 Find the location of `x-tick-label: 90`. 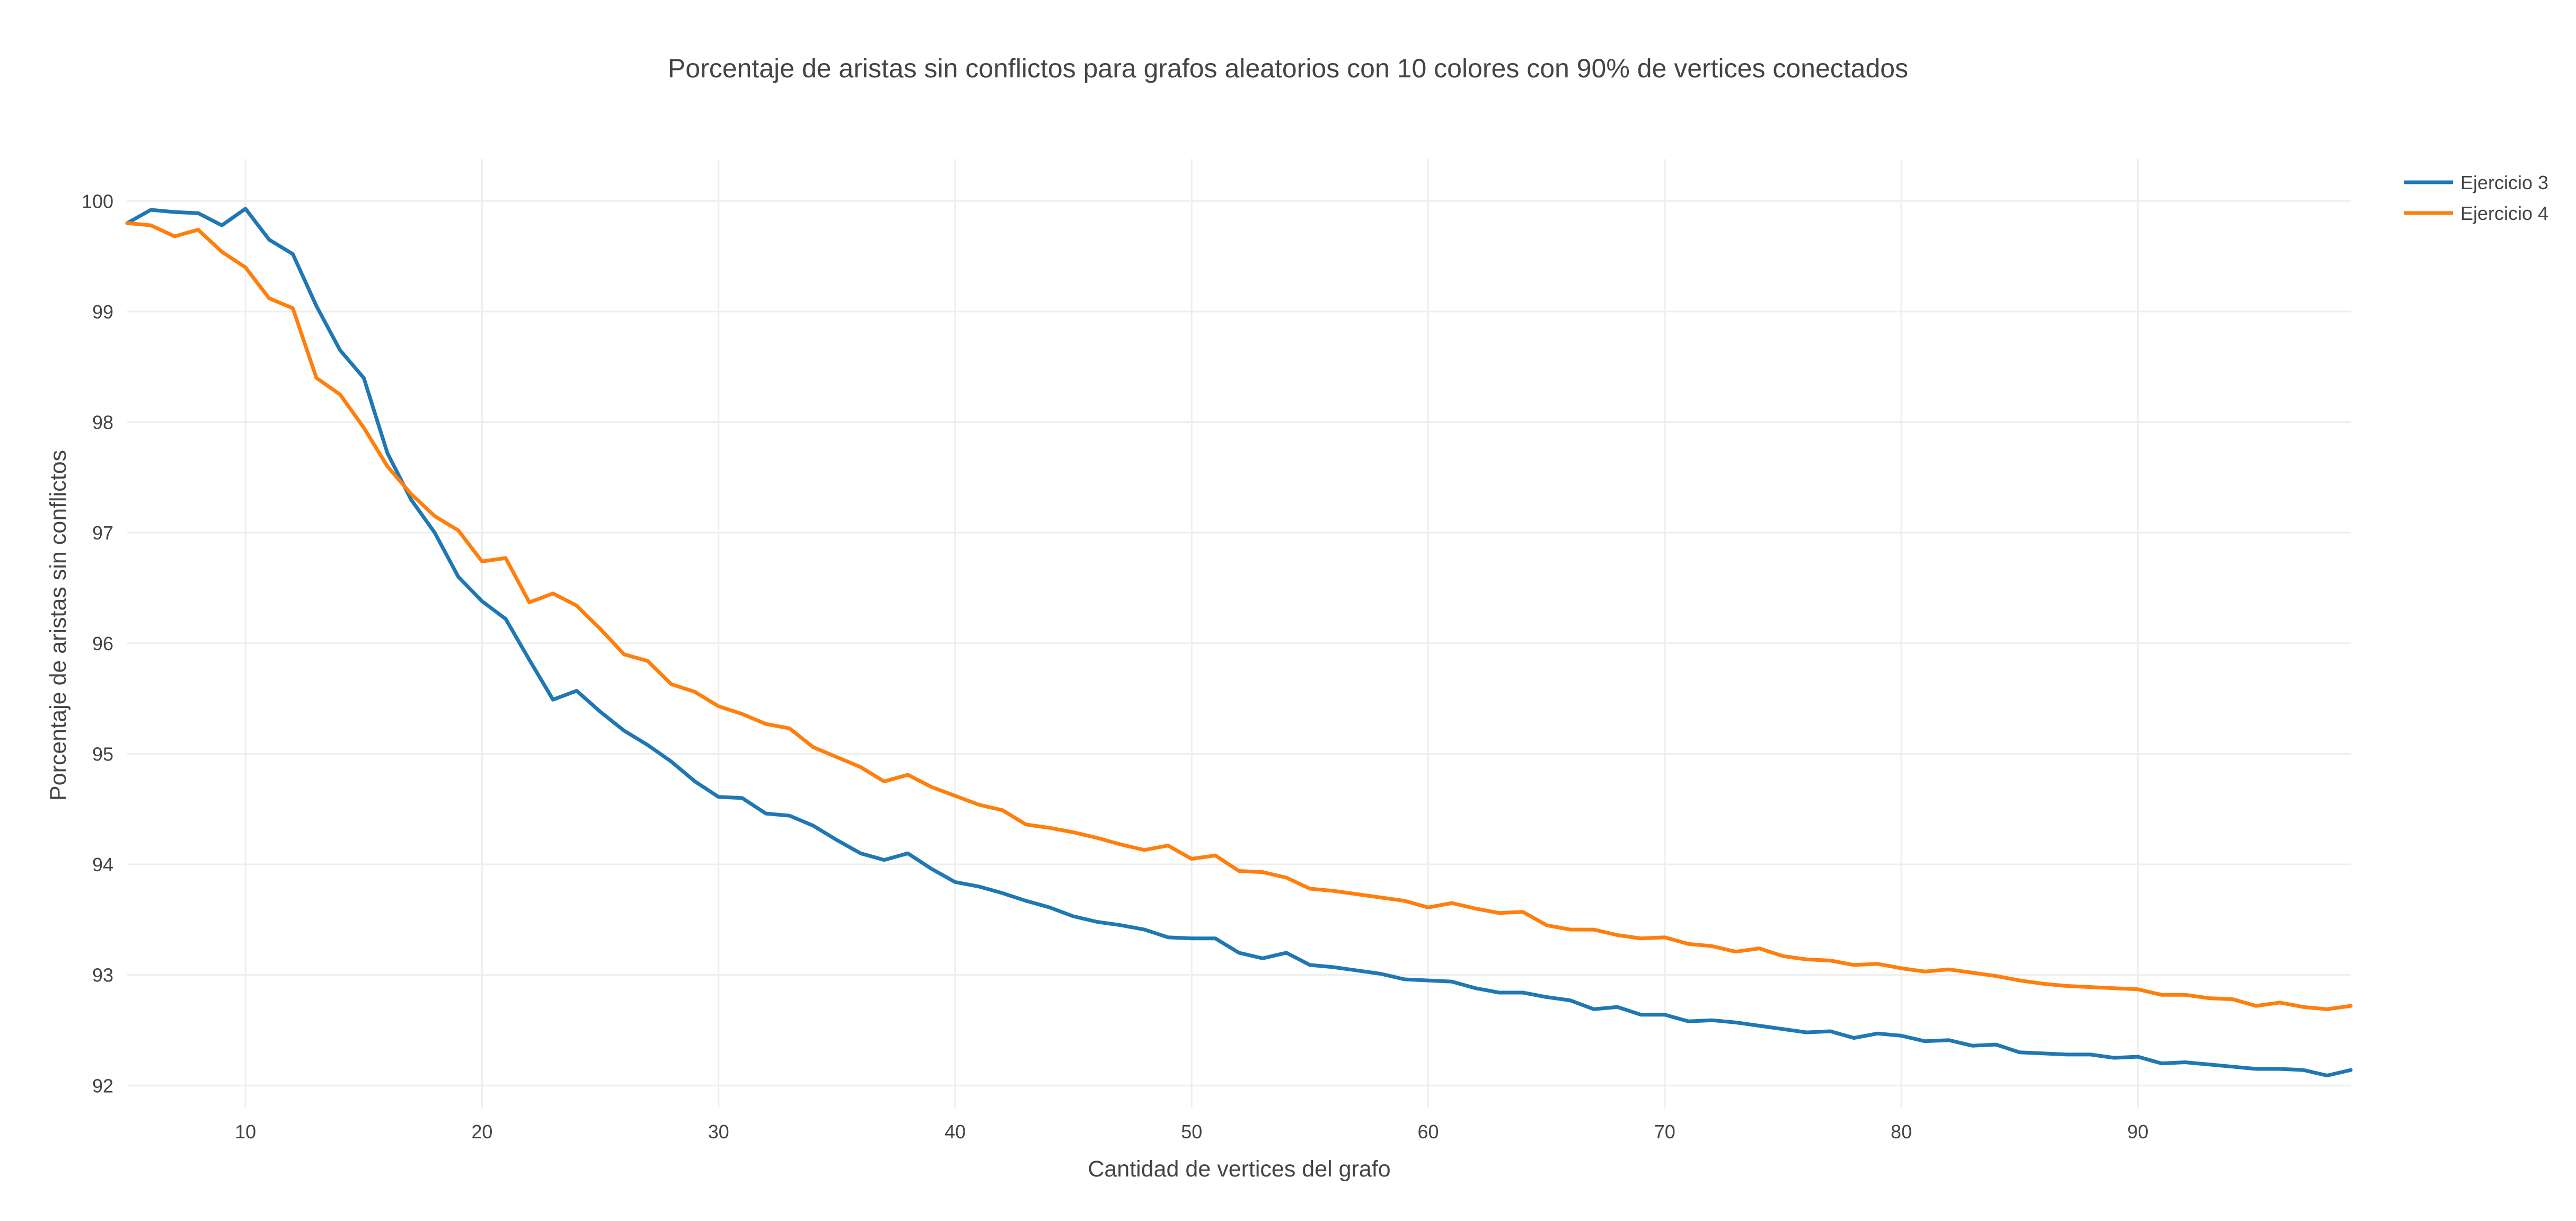

x-tick-label: 90 is located at coordinates (2137, 1132).